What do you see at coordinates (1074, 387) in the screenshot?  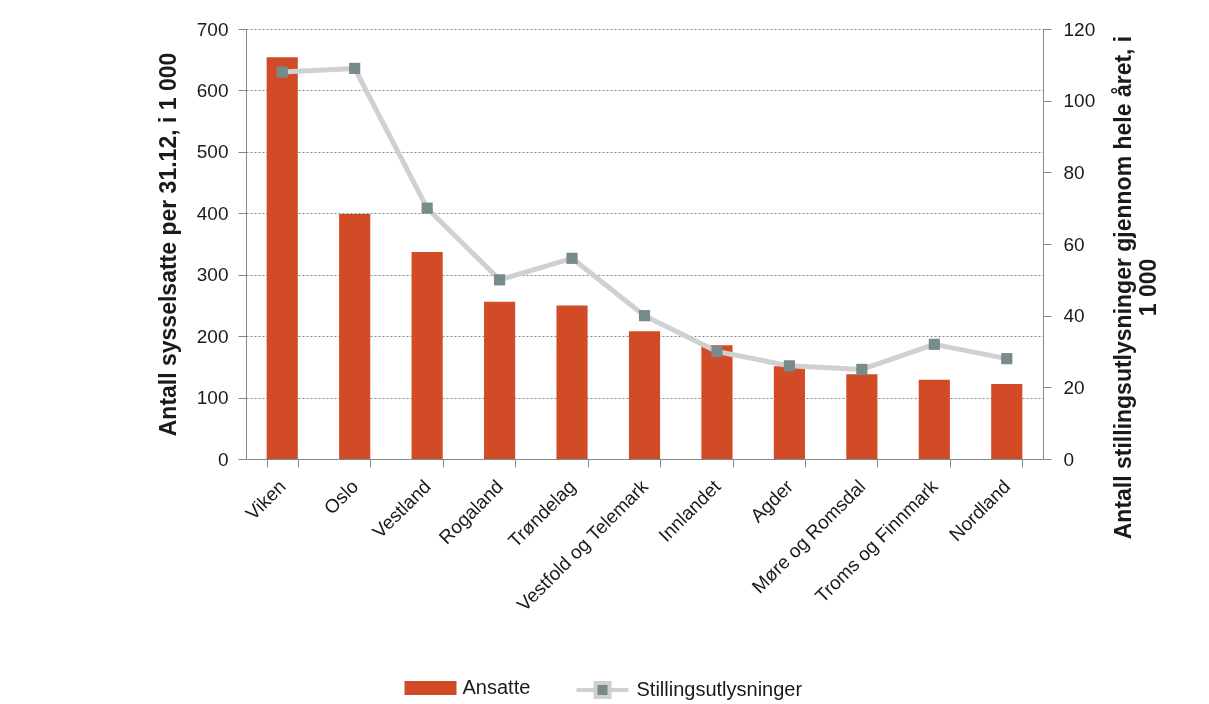 I see `y2-tick-label: 20` at bounding box center [1074, 387].